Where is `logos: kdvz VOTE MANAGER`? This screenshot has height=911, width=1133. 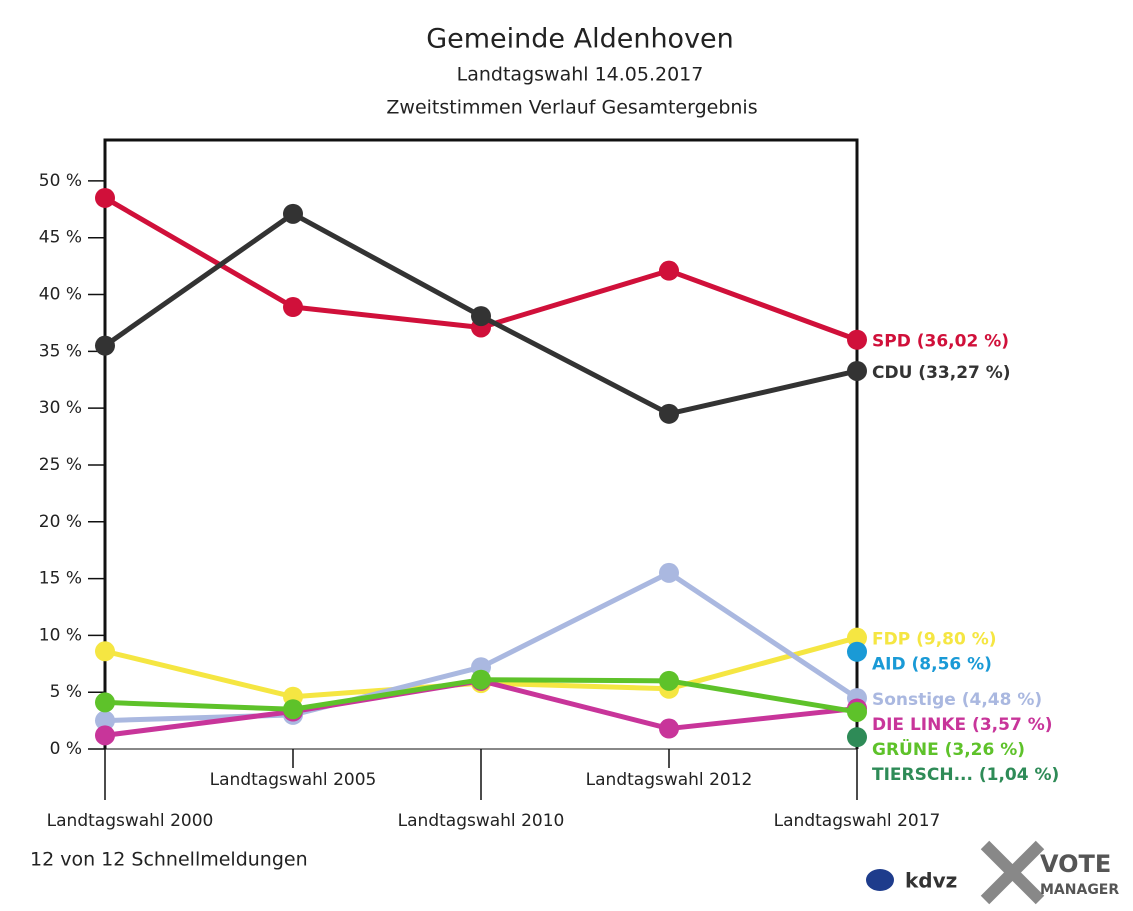 logos: kdvz VOTE MANAGER is located at coordinates (992, 872).